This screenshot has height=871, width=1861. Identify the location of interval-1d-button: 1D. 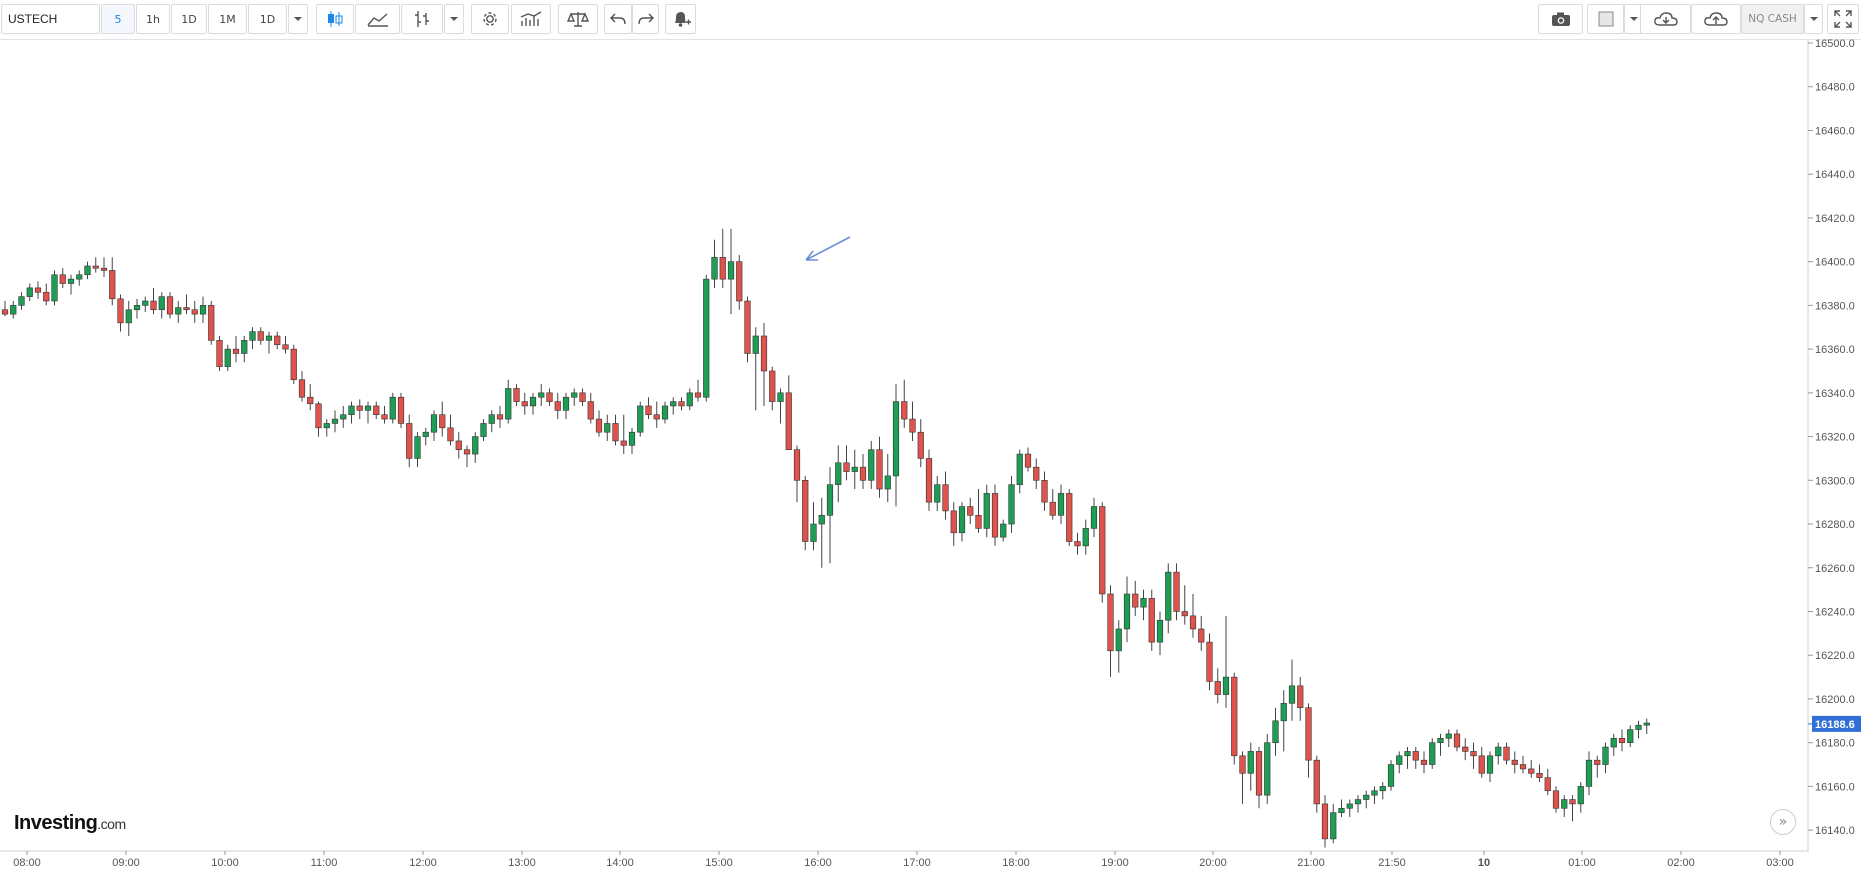
(189, 19).